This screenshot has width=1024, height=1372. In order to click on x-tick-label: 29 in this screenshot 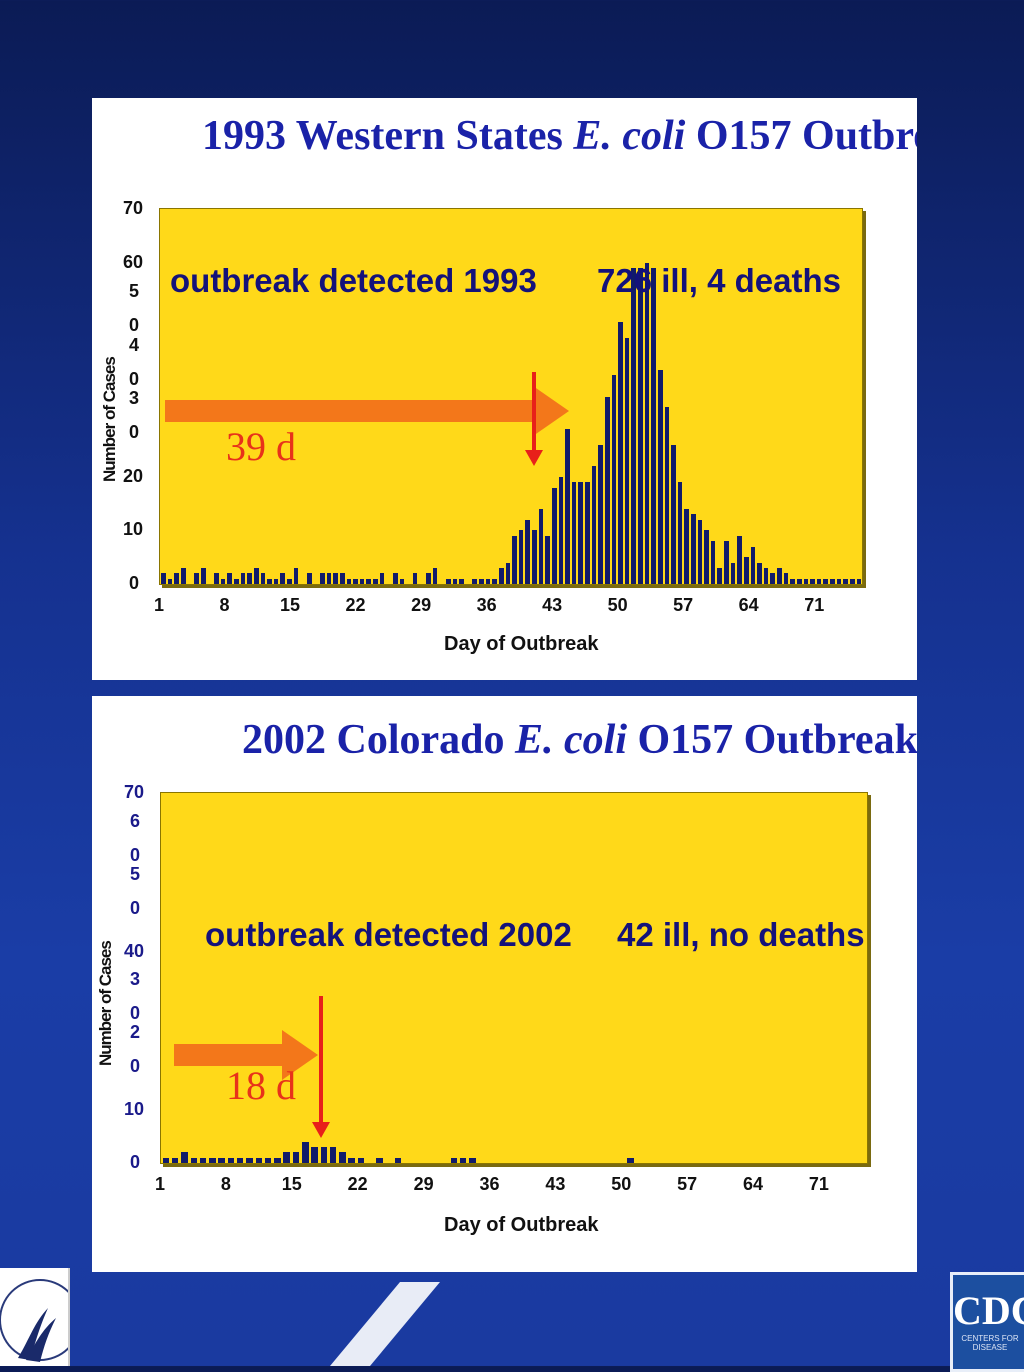, I will do `click(421, 605)`.